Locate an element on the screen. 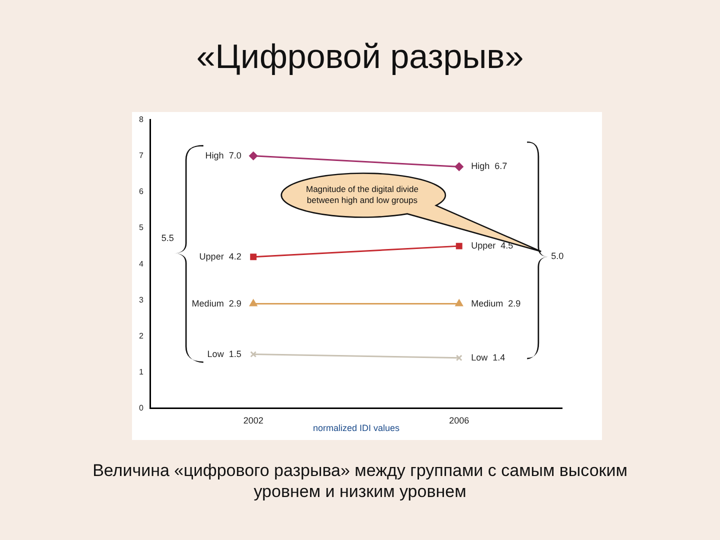 This screenshot has height=540, width=720. annotation: Magnitude of the digital divide between high and low groups is located at coordinates (362, 195).